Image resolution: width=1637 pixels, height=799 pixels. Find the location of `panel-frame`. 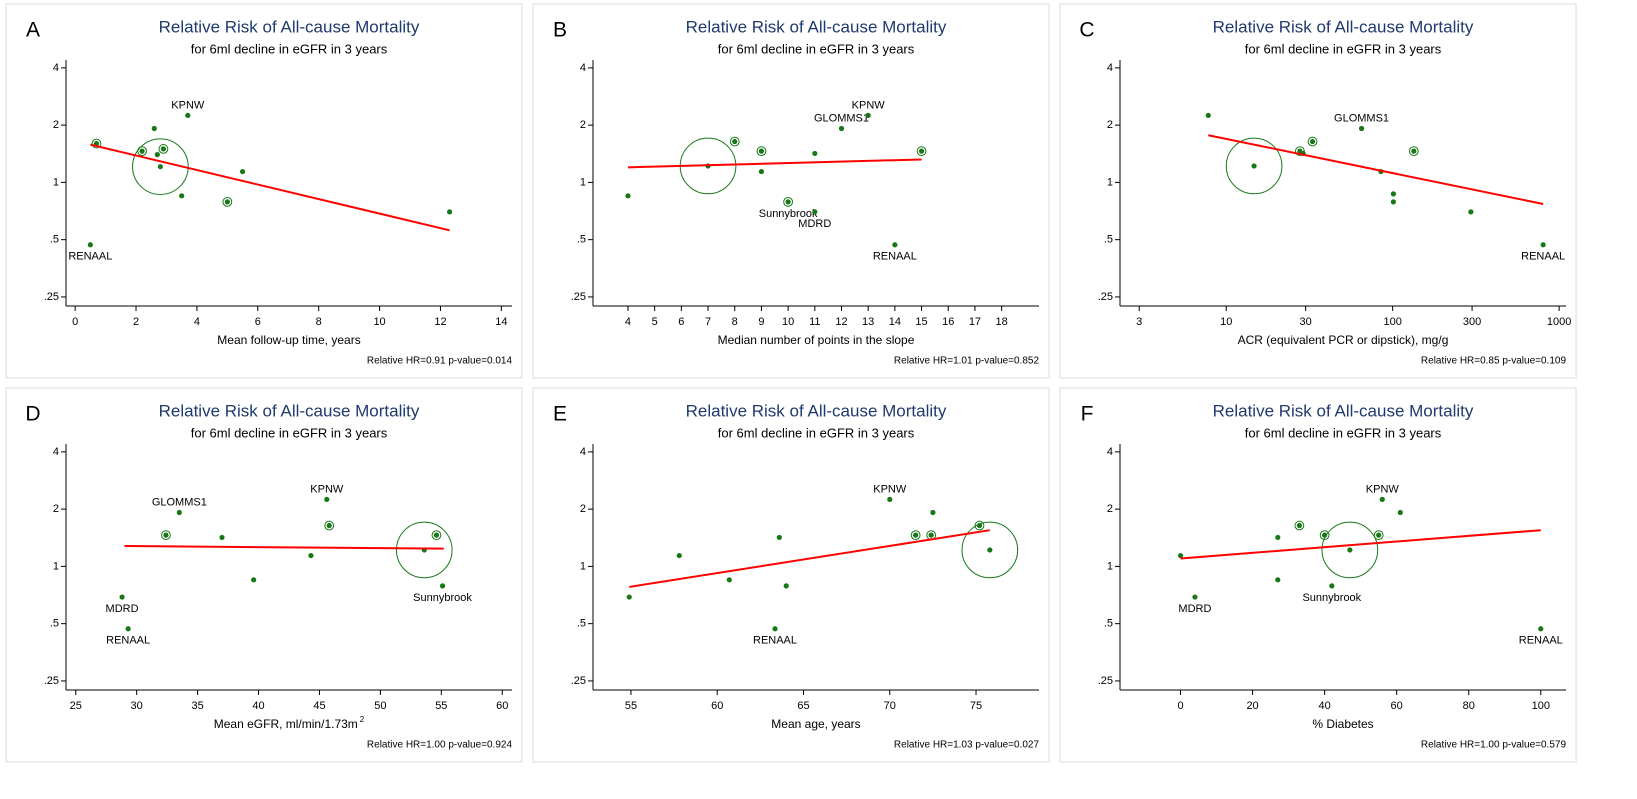

panel-frame is located at coordinates (1318, 575).